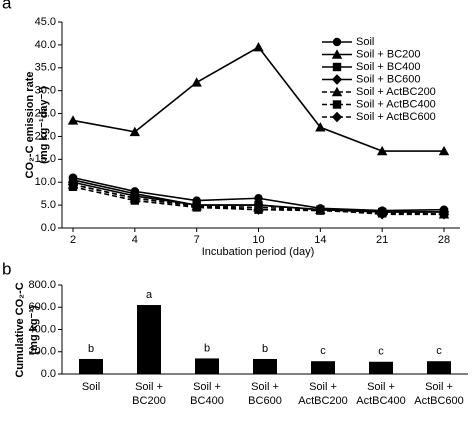  Describe the element at coordinates (207, 401) in the screenshot. I see `x-tick-label: BC400` at that location.